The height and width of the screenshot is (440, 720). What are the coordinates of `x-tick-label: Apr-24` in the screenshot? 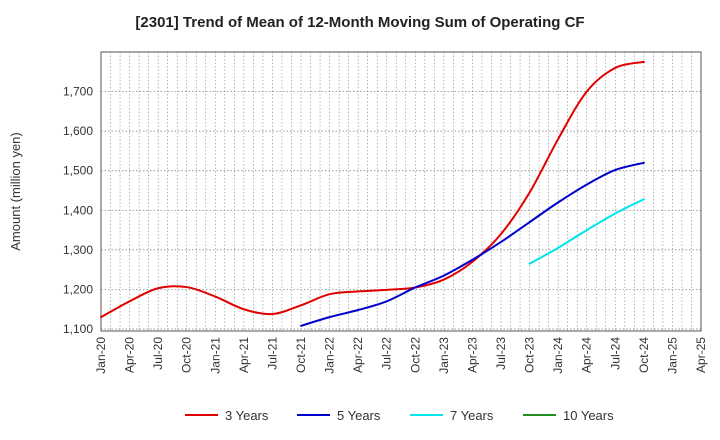 It's located at (587, 355).